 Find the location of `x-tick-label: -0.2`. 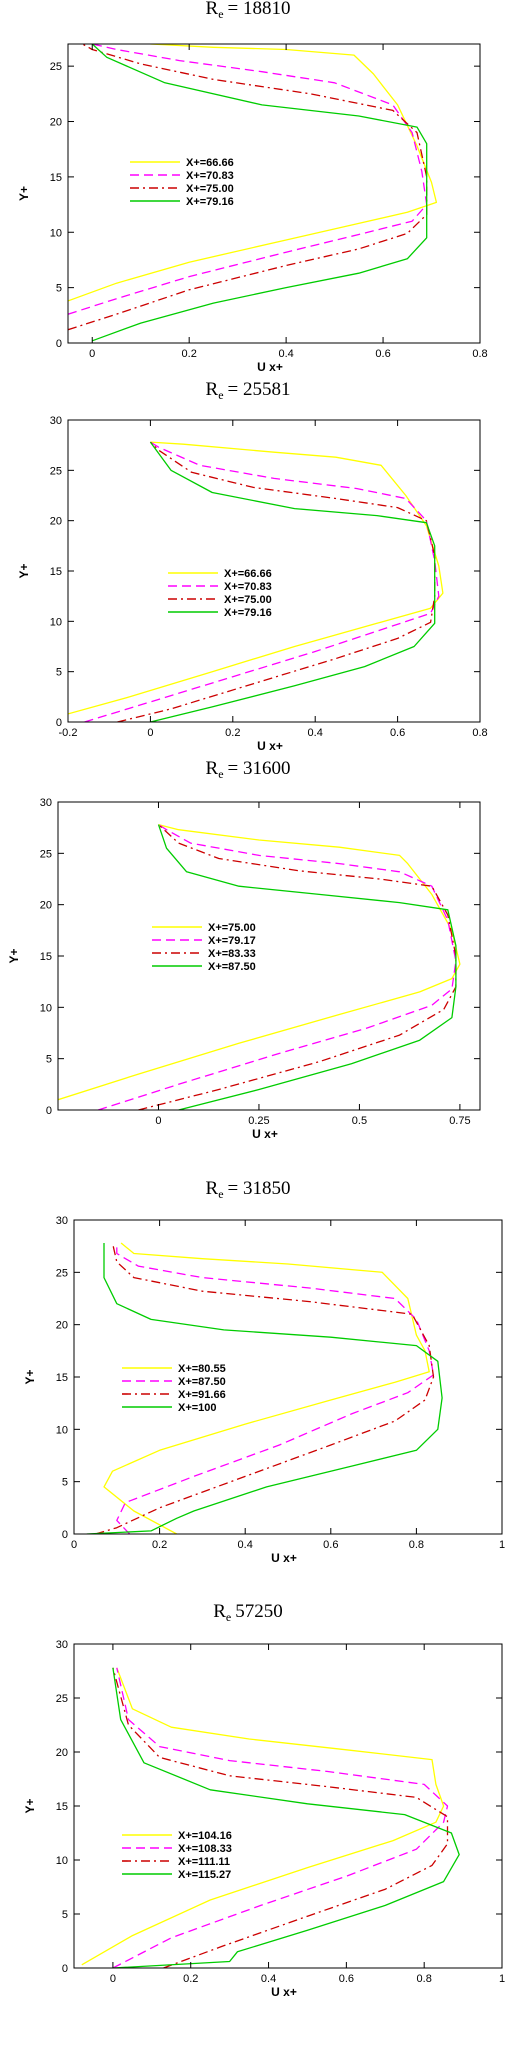

x-tick-label: -0.2 is located at coordinates (68, 733).